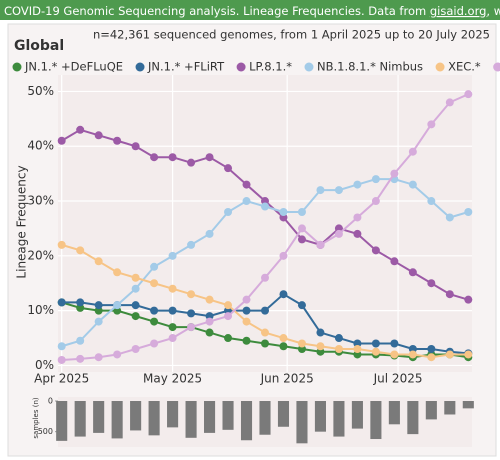 This screenshot has height=460, width=500. I want to click on x-tick-label: May 2025, so click(172, 379).